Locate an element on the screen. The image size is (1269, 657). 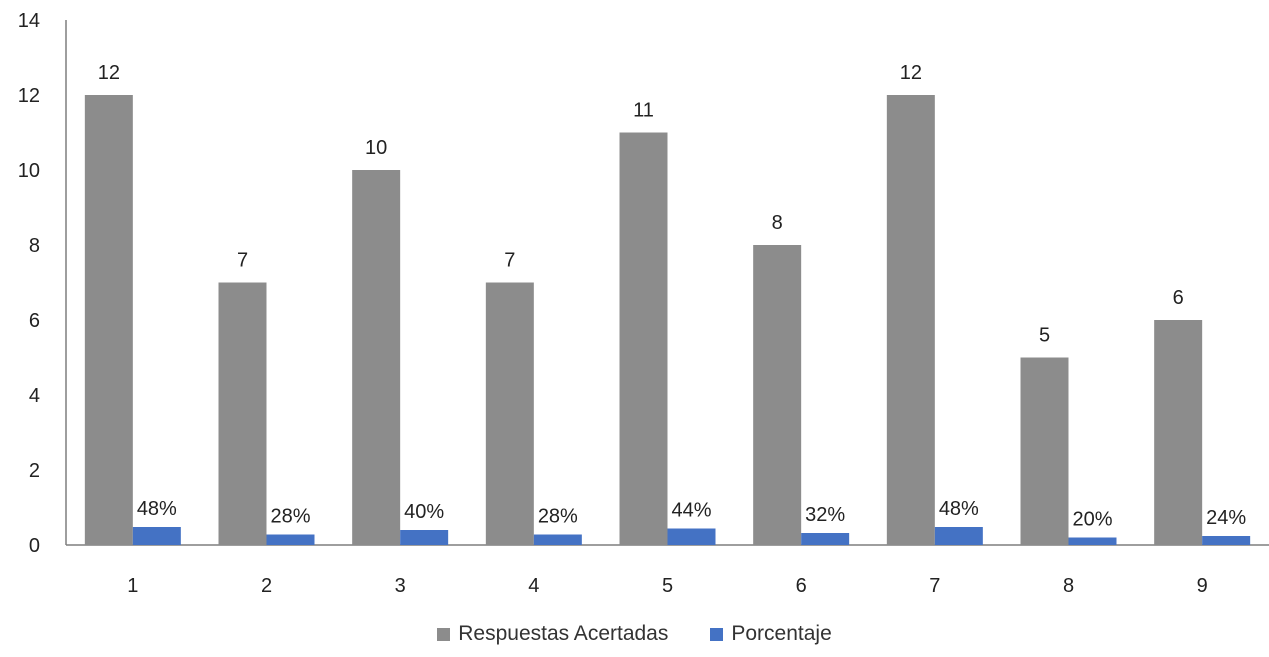
x-tick-label: 6 is located at coordinates (801, 586).